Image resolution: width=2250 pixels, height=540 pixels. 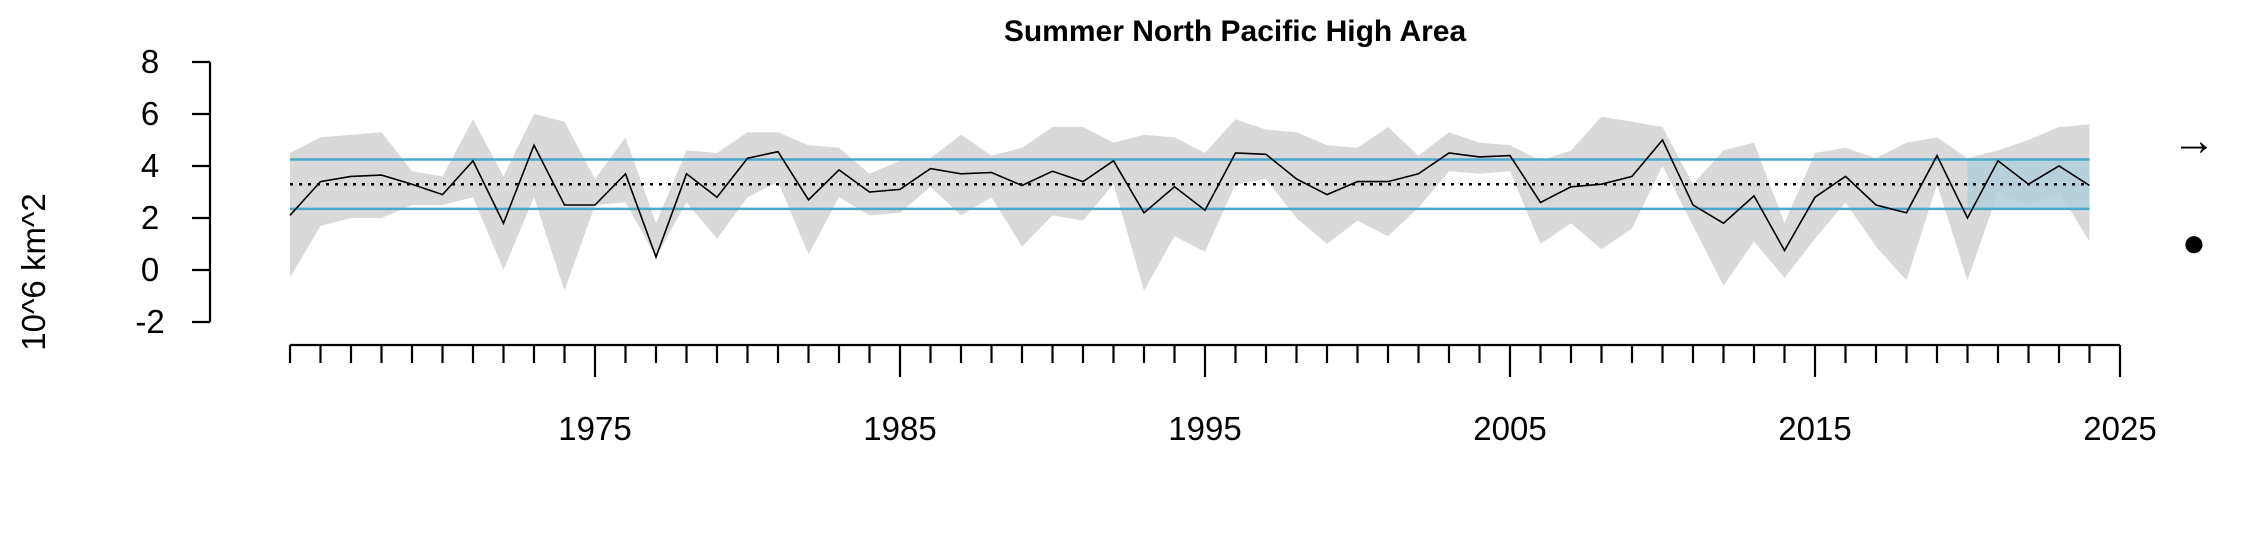 What do you see at coordinates (1204, 428) in the screenshot?
I see `x-tick-label: 1995` at bounding box center [1204, 428].